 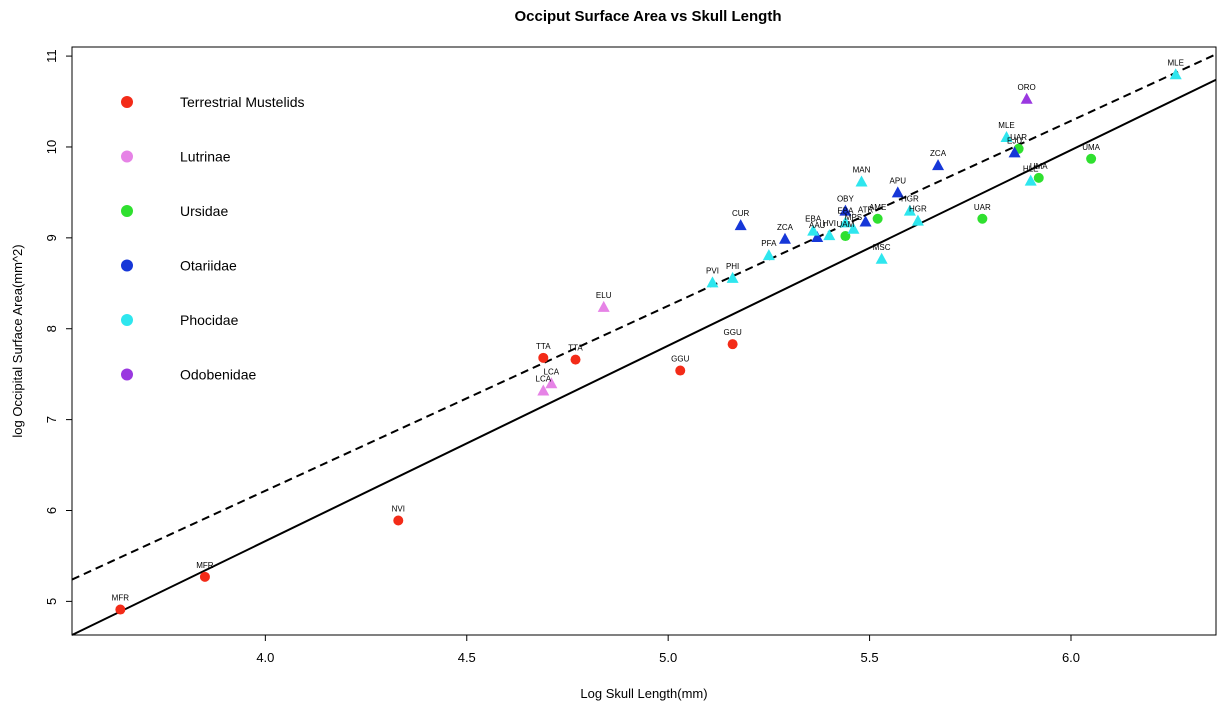 What do you see at coordinates (862, 170) in the screenshot?
I see `point-label: MAN` at bounding box center [862, 170].